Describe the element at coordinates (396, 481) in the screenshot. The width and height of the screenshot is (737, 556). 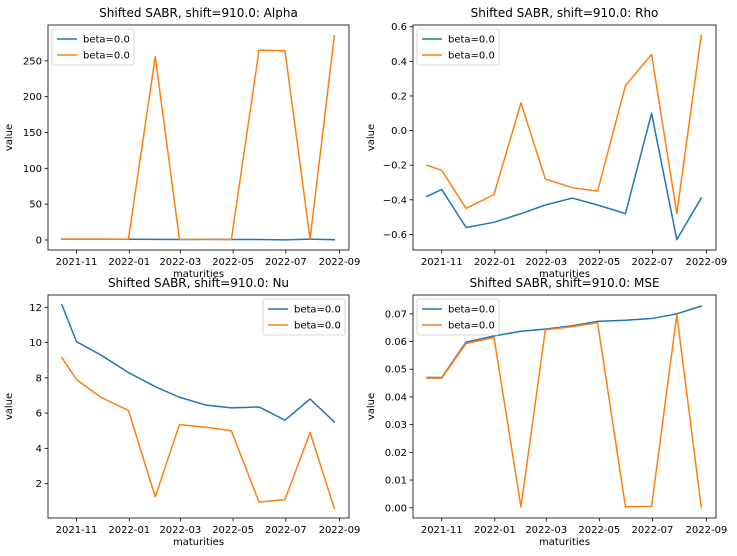
I see `y-tick-label: 0.01` at that location.